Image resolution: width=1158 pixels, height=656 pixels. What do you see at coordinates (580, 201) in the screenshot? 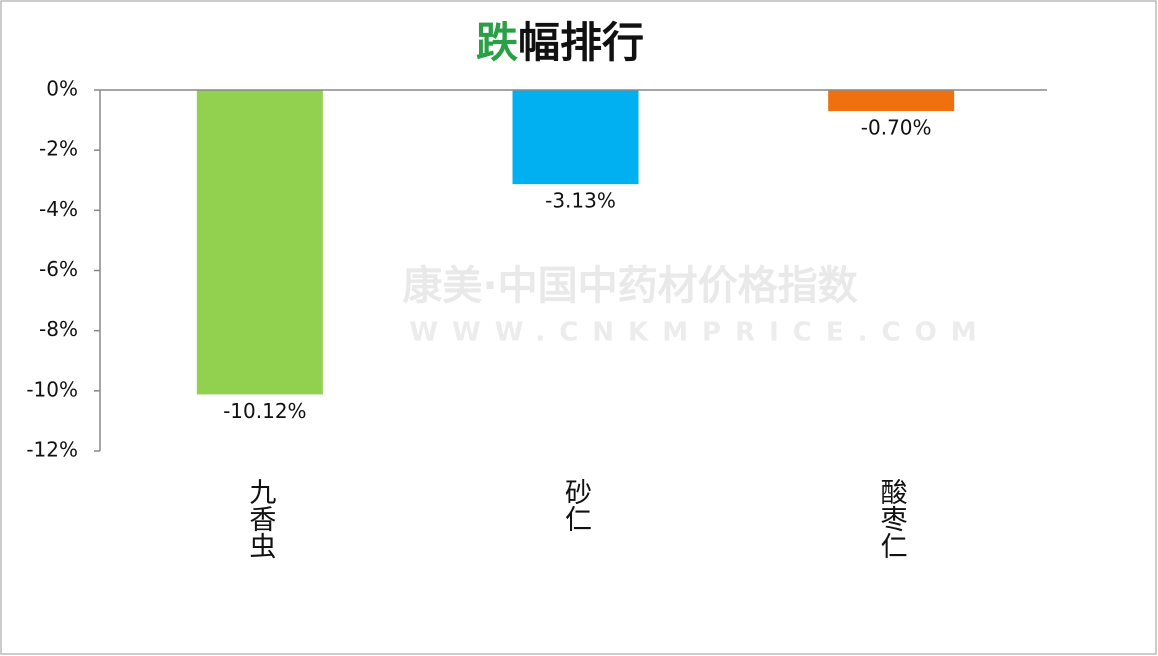
I see `value-label: -3.13%` at bounding box center [580, 201].